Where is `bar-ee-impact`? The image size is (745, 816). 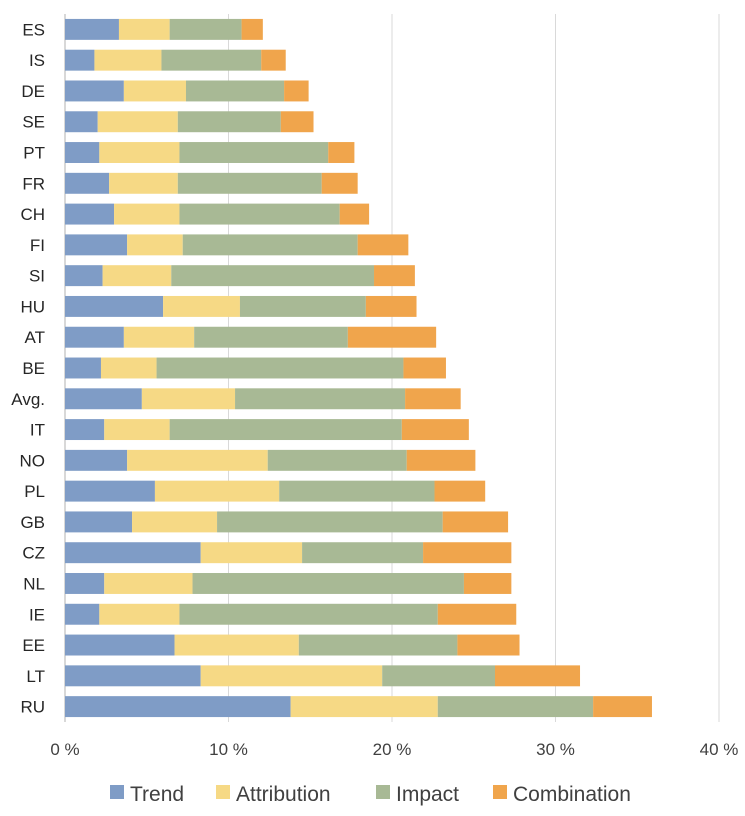
bar-ee-impact is located at coordinates (378, 645).